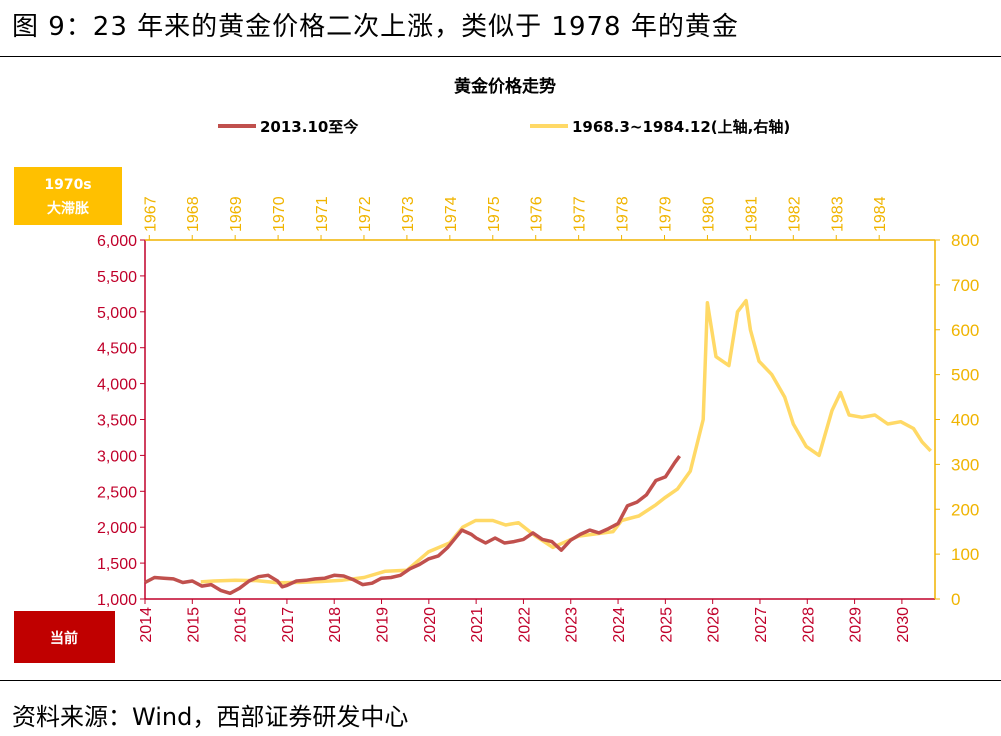  I want to click on left-tick-label: 5,000, so click(117, 313).